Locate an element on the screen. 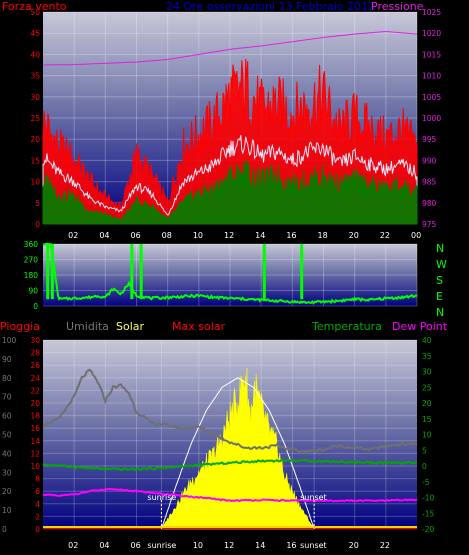 This screenshot has height=555, width=469. p1-right-tick: 1020 is located at coordinates (431, 33).